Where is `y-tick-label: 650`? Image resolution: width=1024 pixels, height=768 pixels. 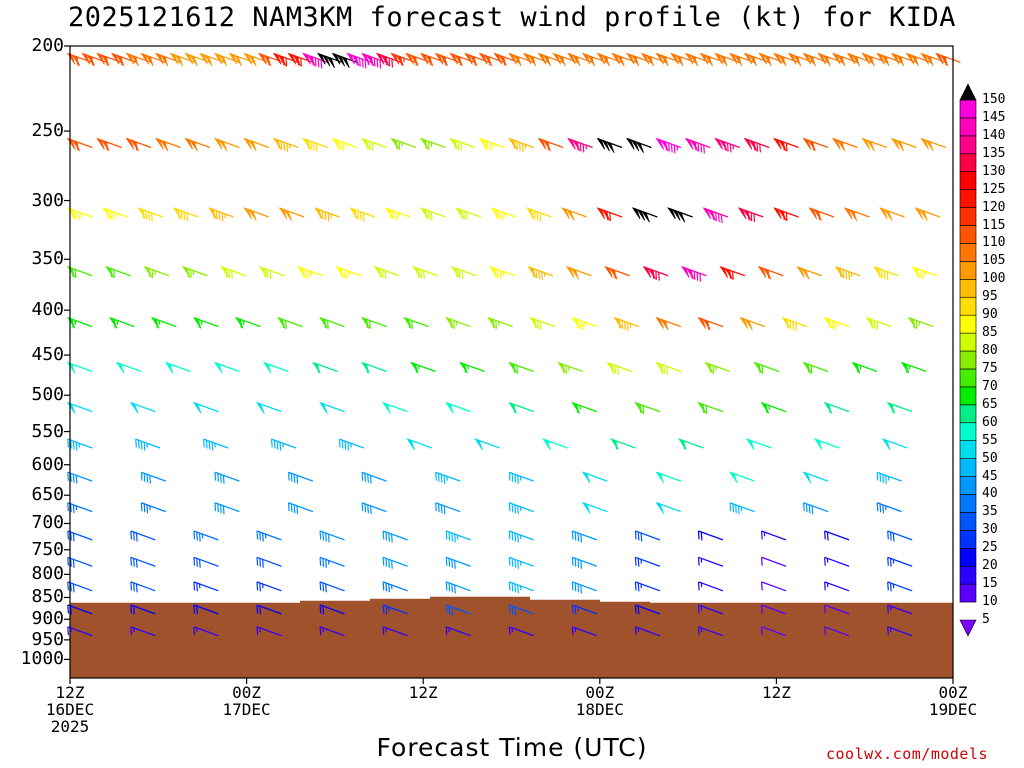
y-tick-label: 650 is located at coordinates (47, 495).